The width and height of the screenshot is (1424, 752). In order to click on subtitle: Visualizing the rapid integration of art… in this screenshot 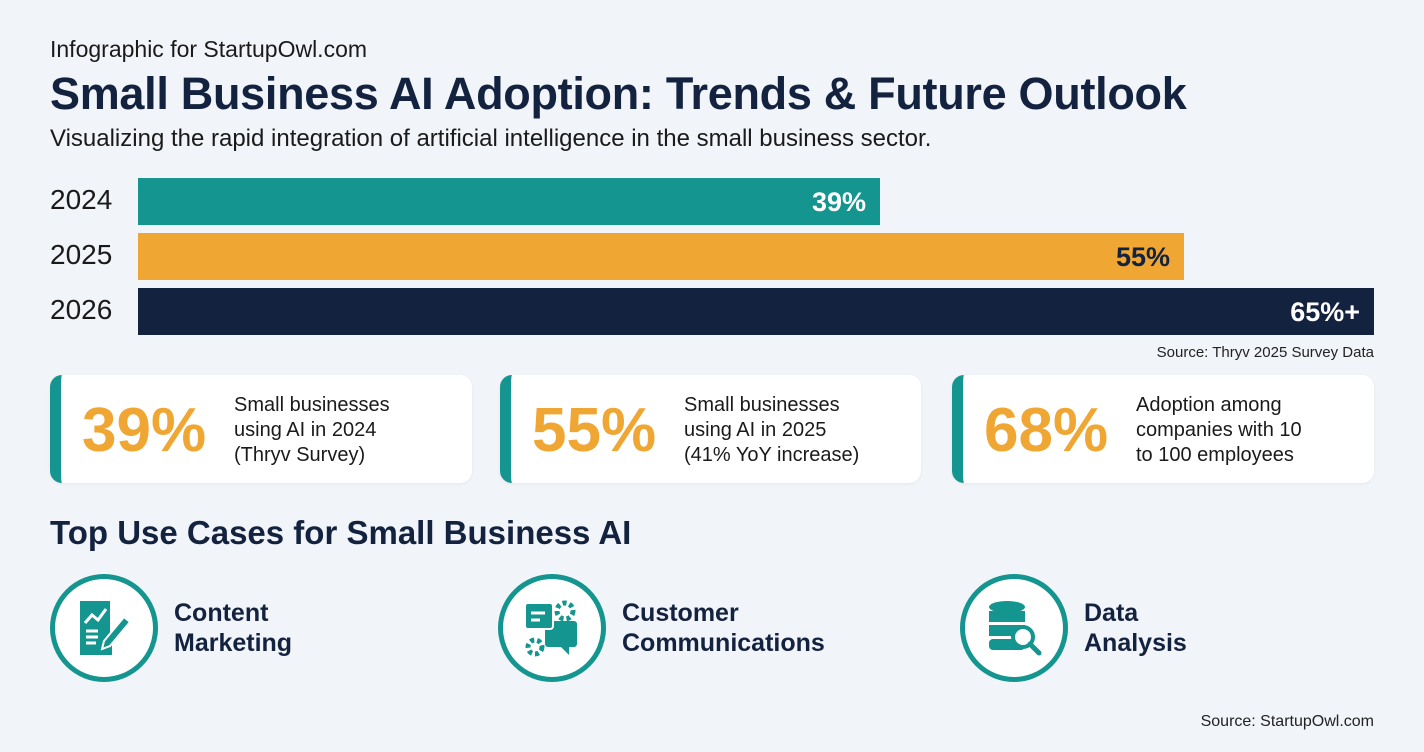, I will do `click(491, 138)`.